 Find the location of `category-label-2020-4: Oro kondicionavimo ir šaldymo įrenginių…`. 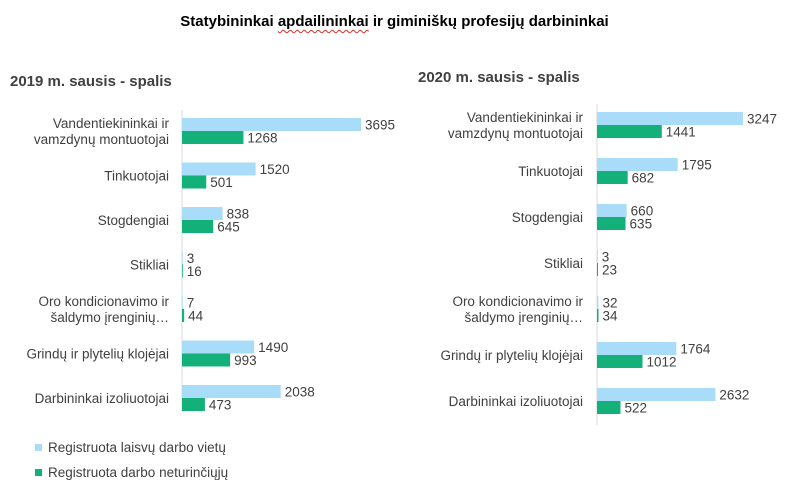

category-label-2020-4: Oro kondicionavimo ir šaldymo įrenginių… is located at coordinates (517, 309).